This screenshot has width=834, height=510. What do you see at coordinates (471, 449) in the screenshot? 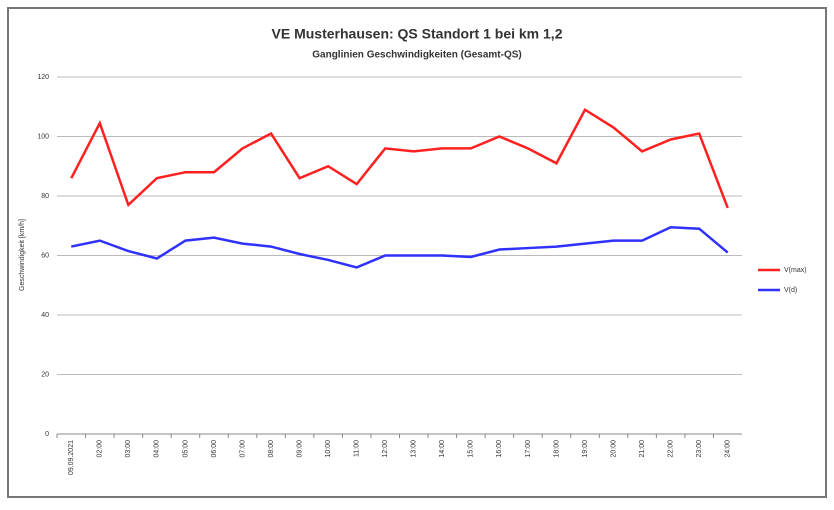
I see `x-tick-label: 15:00` at bounding box center [471, 449].